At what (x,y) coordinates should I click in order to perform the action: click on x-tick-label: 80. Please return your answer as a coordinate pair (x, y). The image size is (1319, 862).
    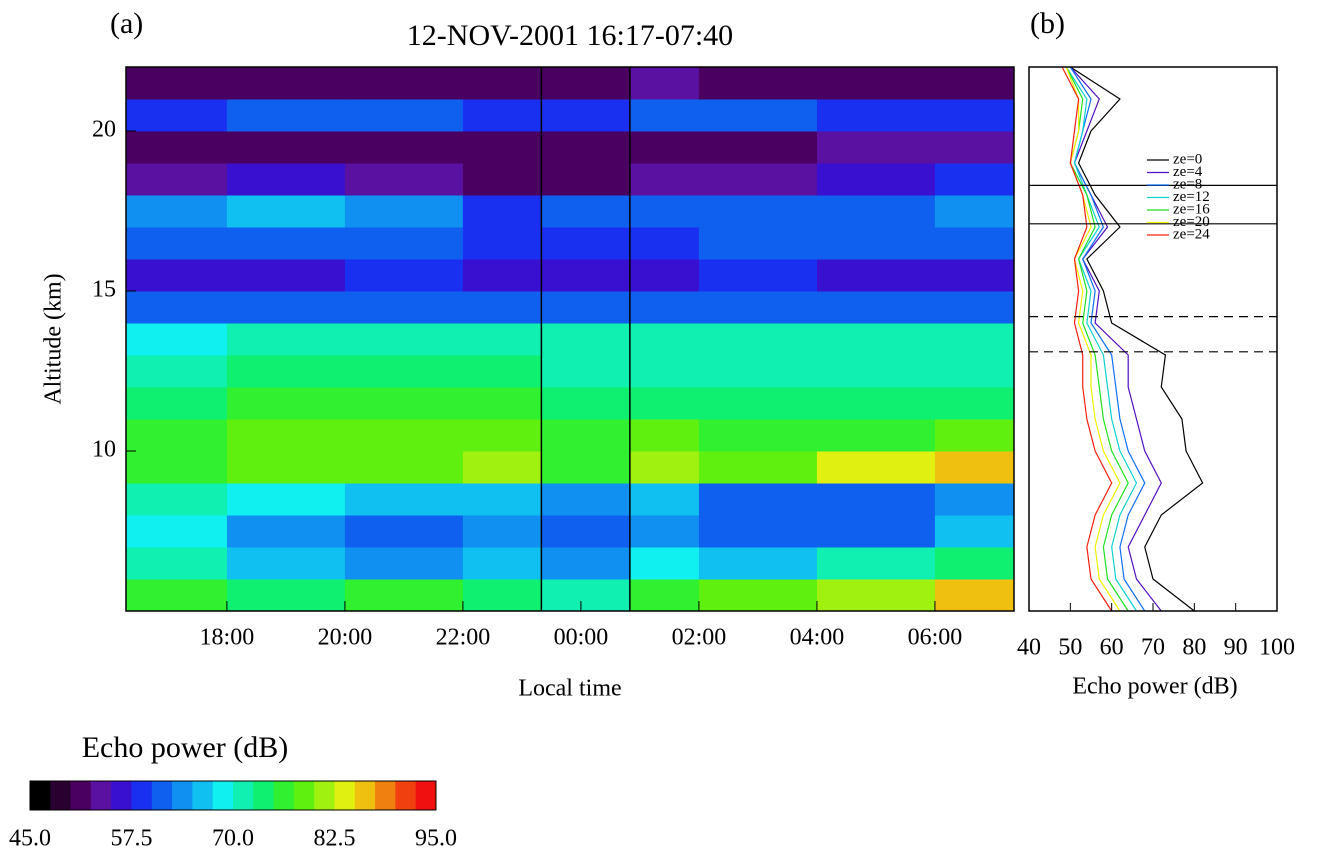
    Looking at the image, I should click on (1194, 648).